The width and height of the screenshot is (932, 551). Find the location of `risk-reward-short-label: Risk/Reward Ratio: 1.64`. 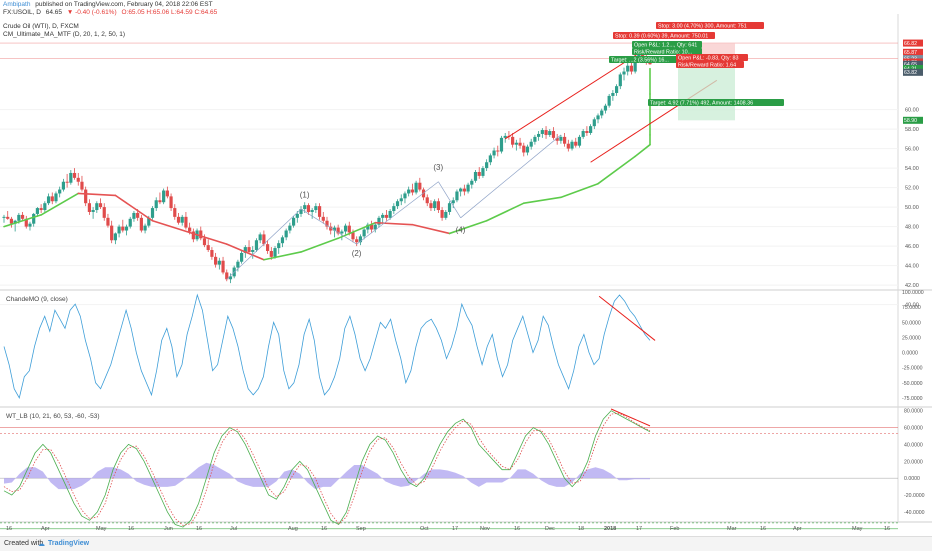

risk-reward-short-label: Risk/Reward Ratio: 1.64 is located at coordinates (707, 65).